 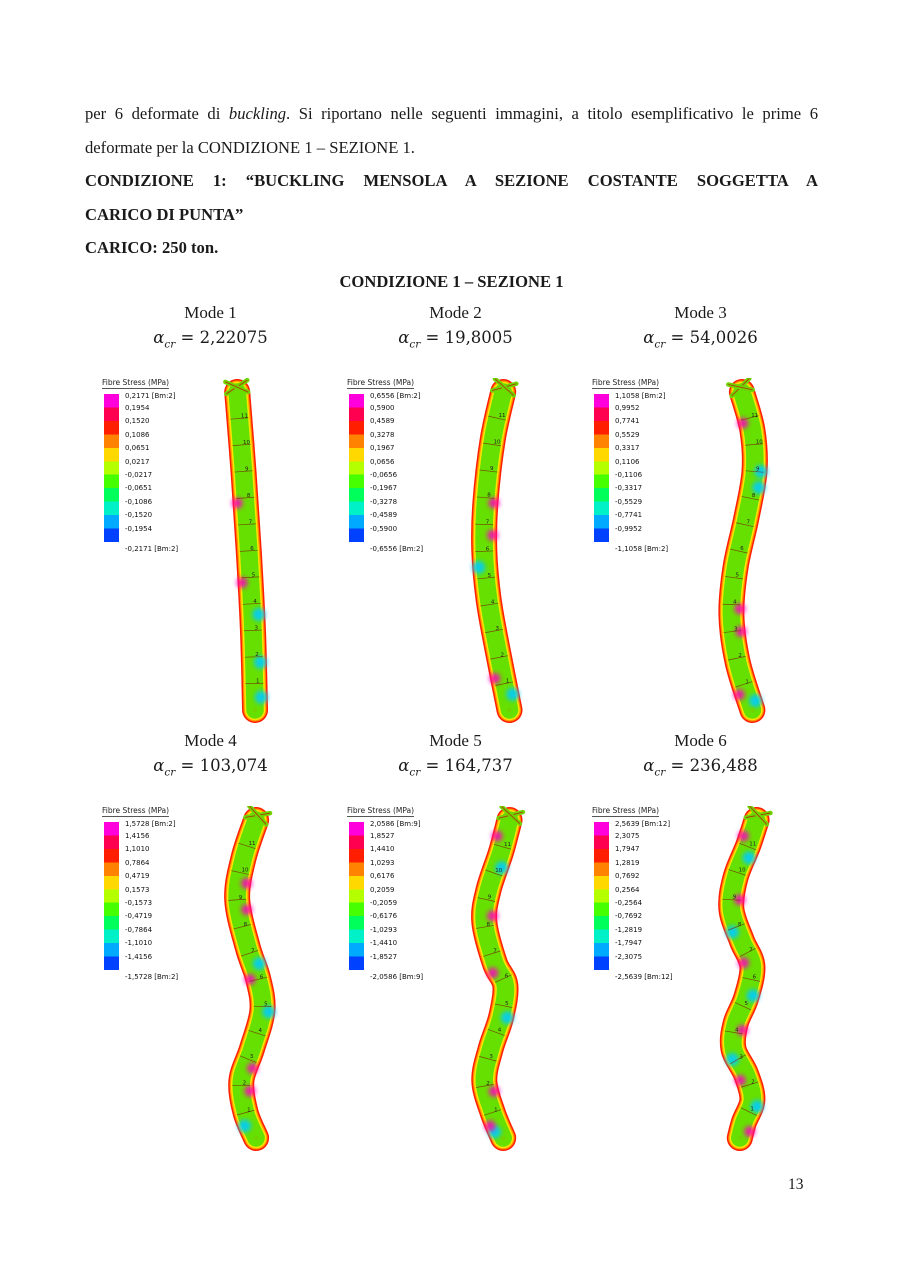 I want to click on legend-value: 0,6176, so click(x=382, y=876).